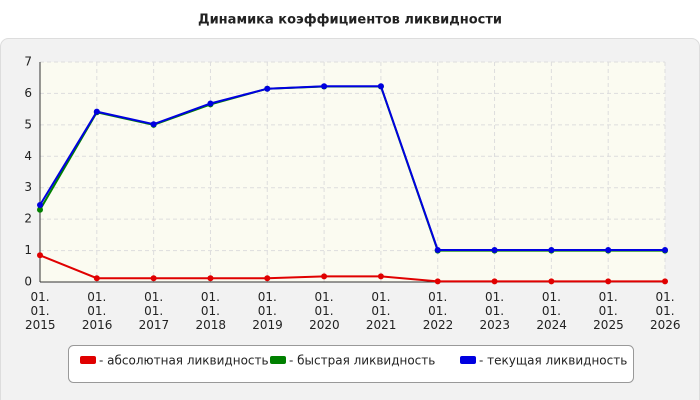 This screenshot has height=400, width=700. I want to click on legend-label: - текущая ликвидность, so click(553, 361).